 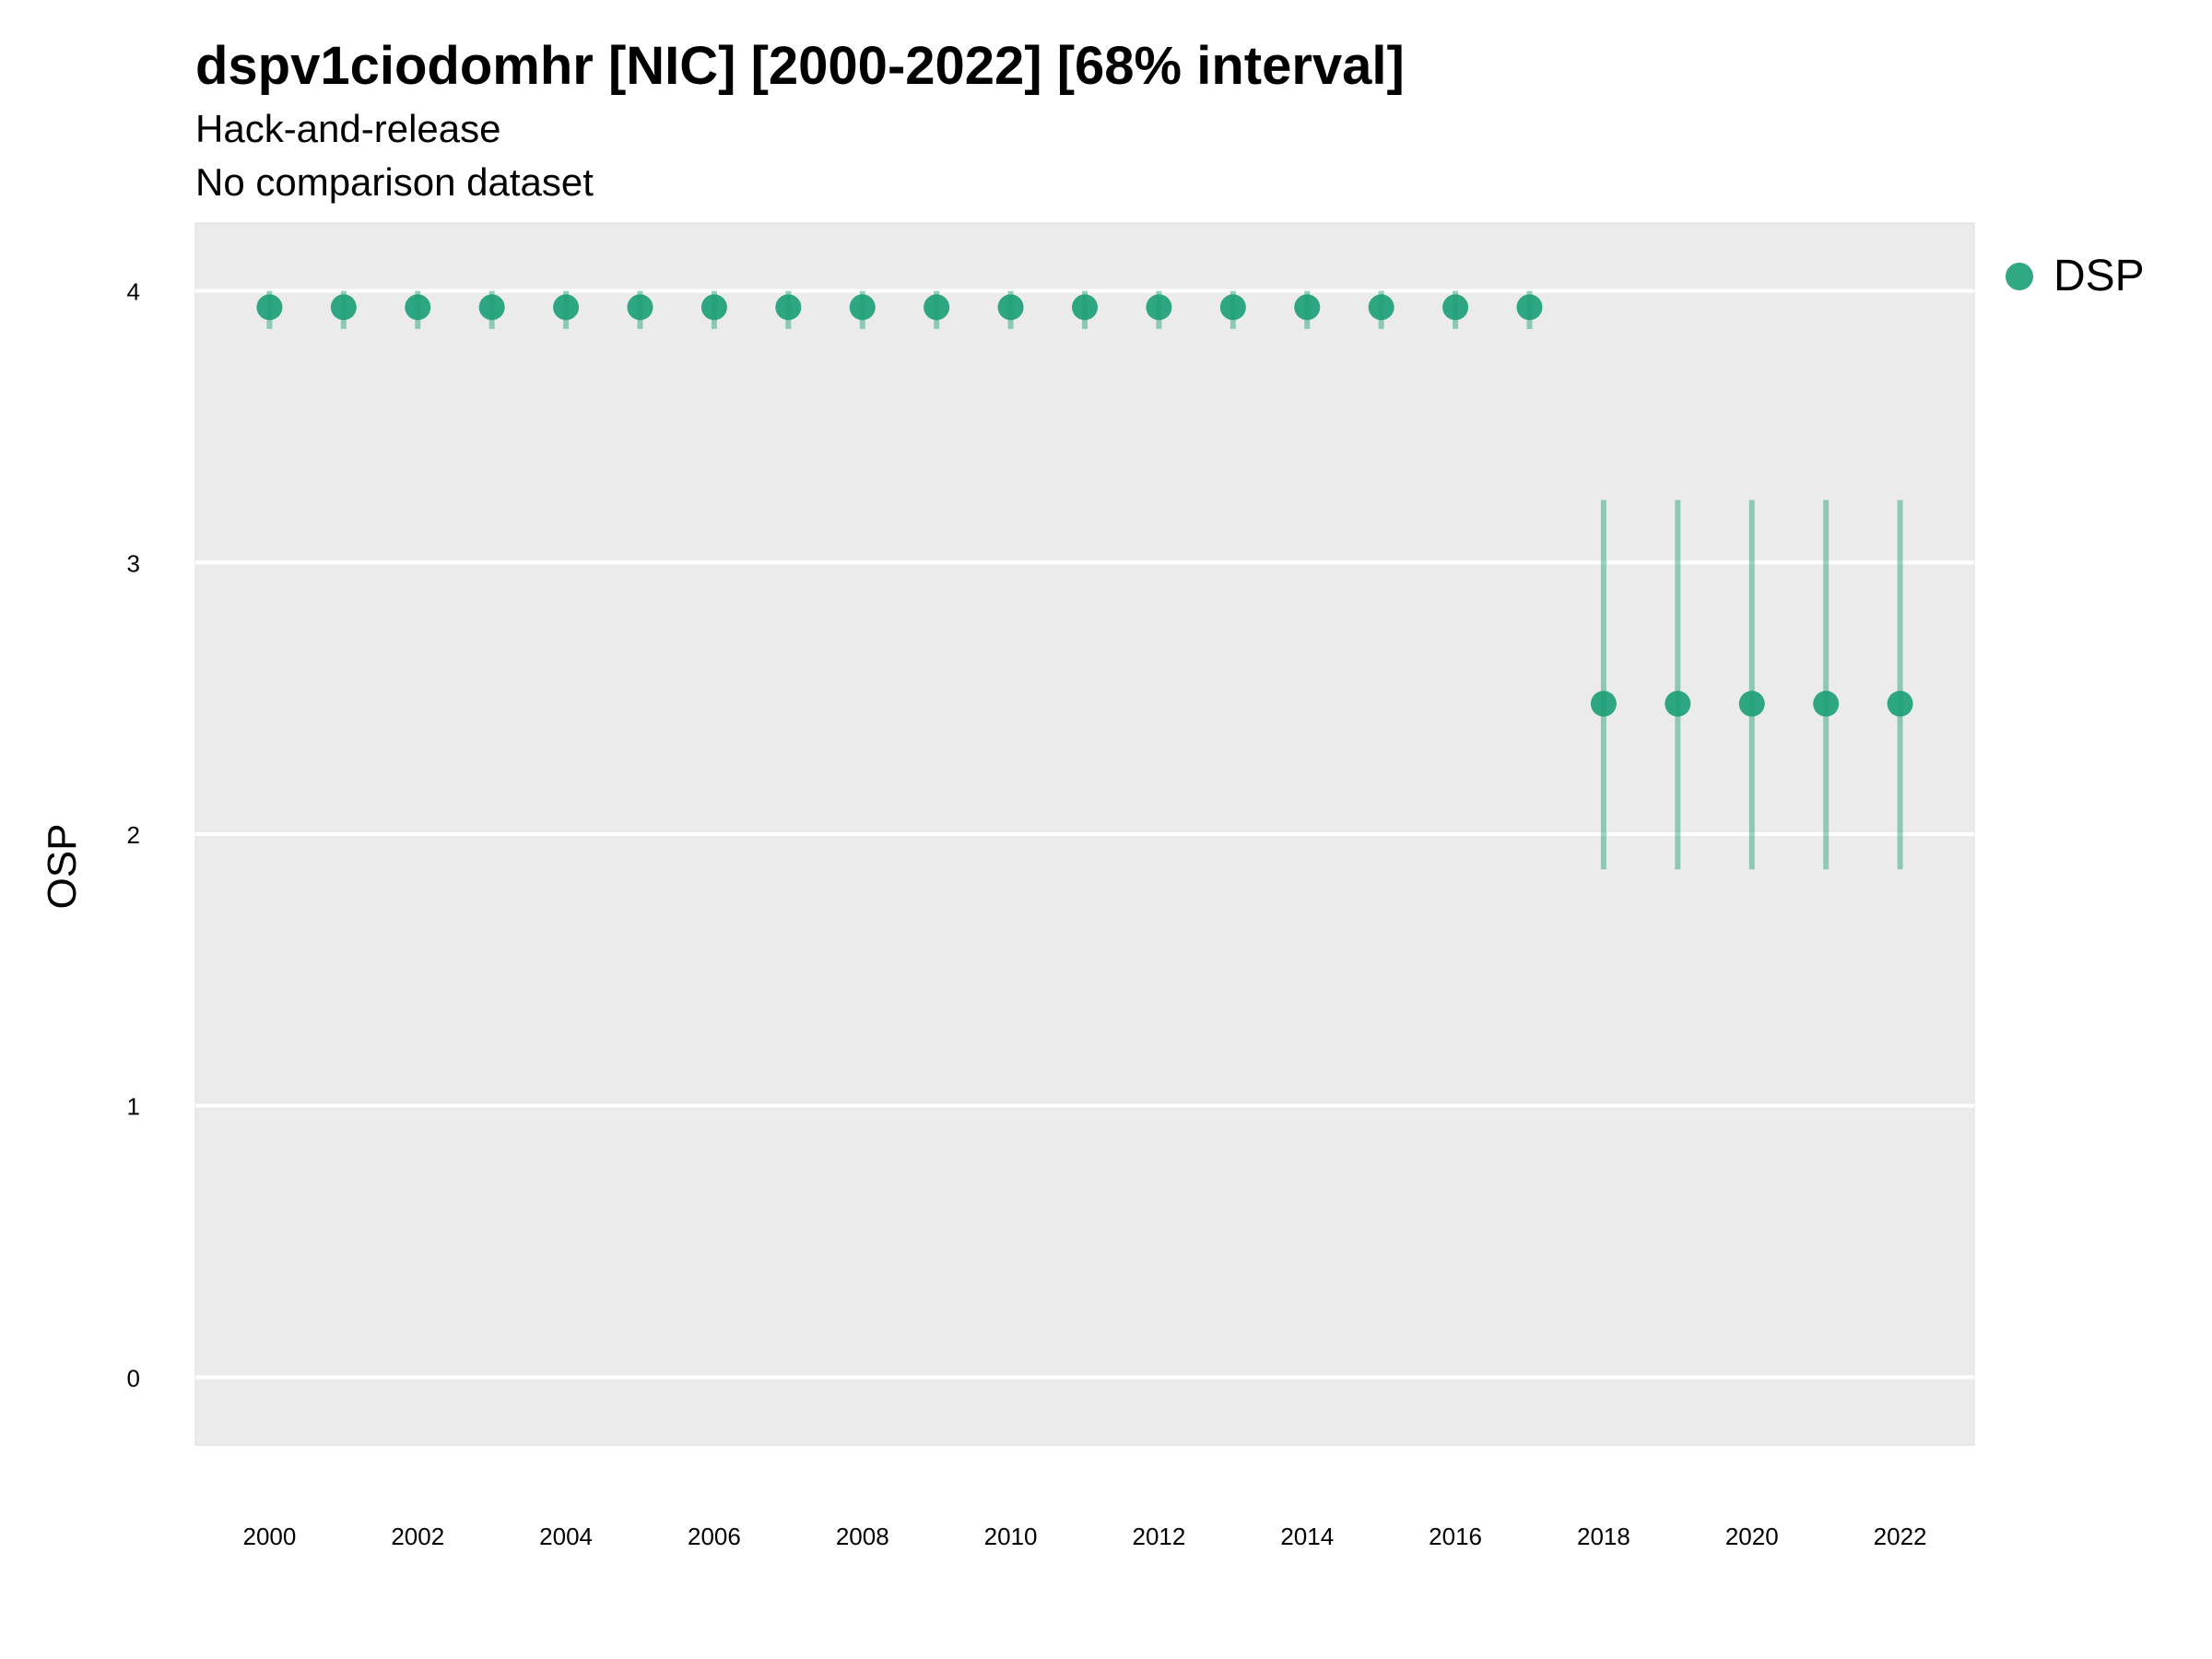 What do you see at coordinates (1307, 1536) in the screenshot?
I see `x-tick-label: 2014` at bounding box center [1307, 1536].